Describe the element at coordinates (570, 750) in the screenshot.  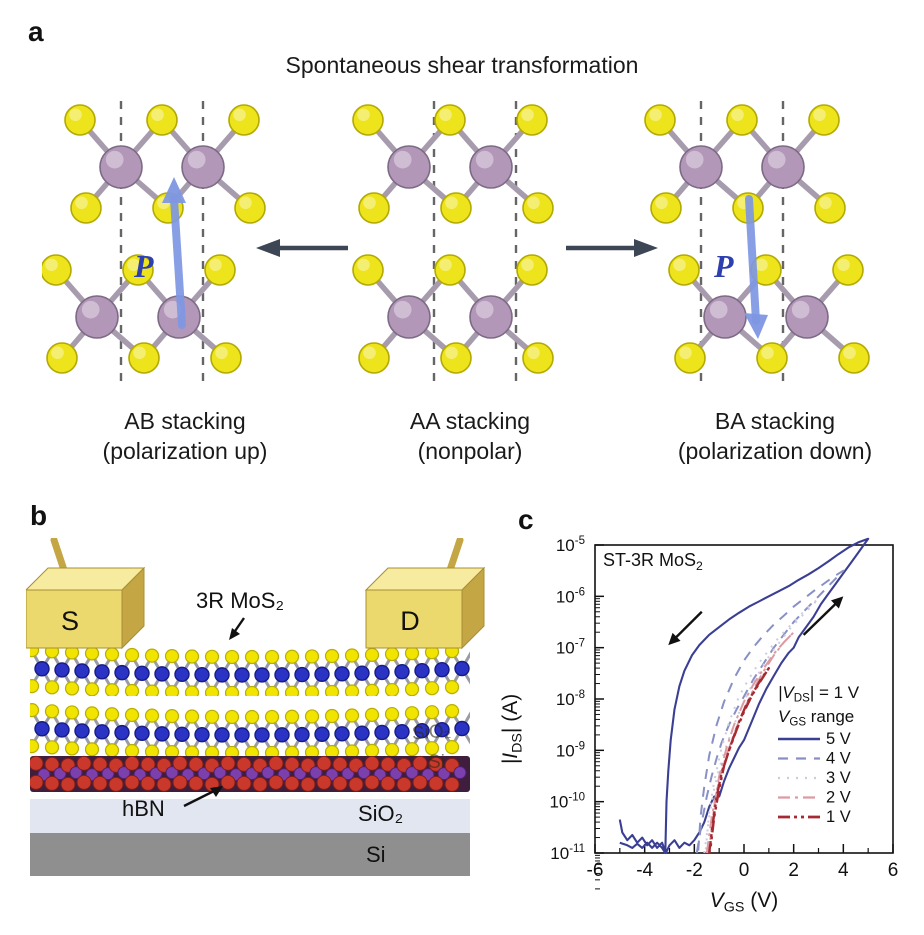
I see `y-tick-label: 10⁻⁹` at that location.